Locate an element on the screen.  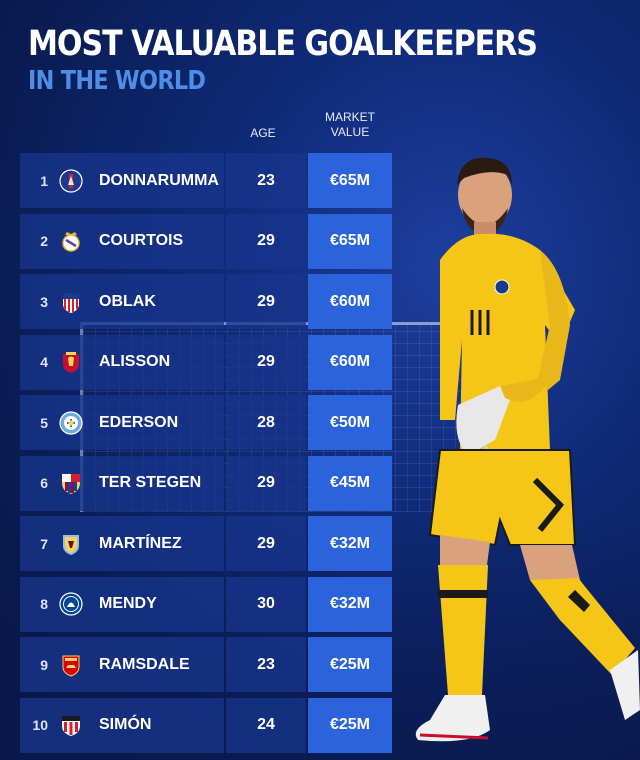
player-name: EDERSON is located at coordinates (139, 422).